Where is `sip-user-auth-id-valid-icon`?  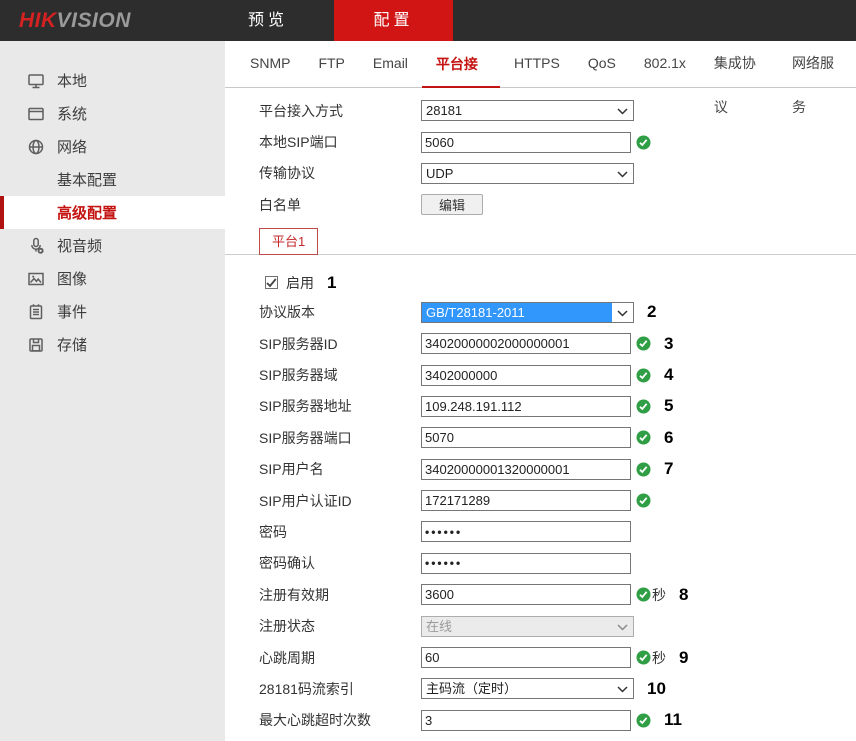
sip-user-auth-id-valid-icon is located at coordinates (643, 500).